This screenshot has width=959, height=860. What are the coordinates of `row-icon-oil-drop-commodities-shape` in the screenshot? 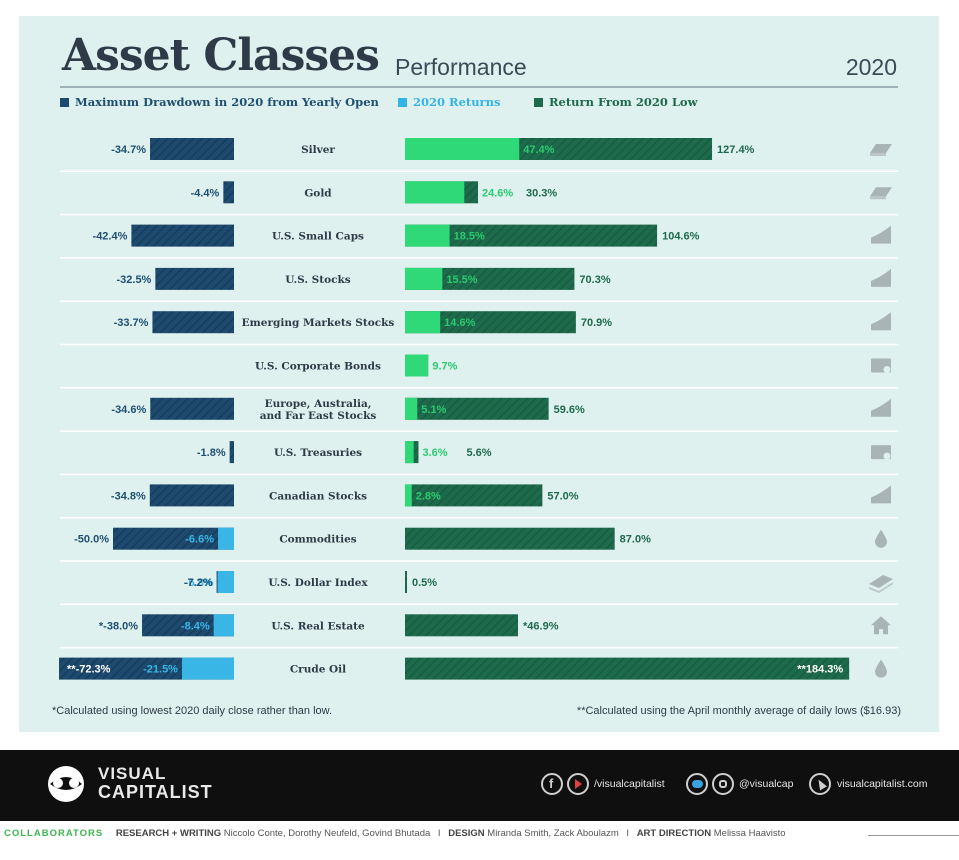 It's located at (881, 538).